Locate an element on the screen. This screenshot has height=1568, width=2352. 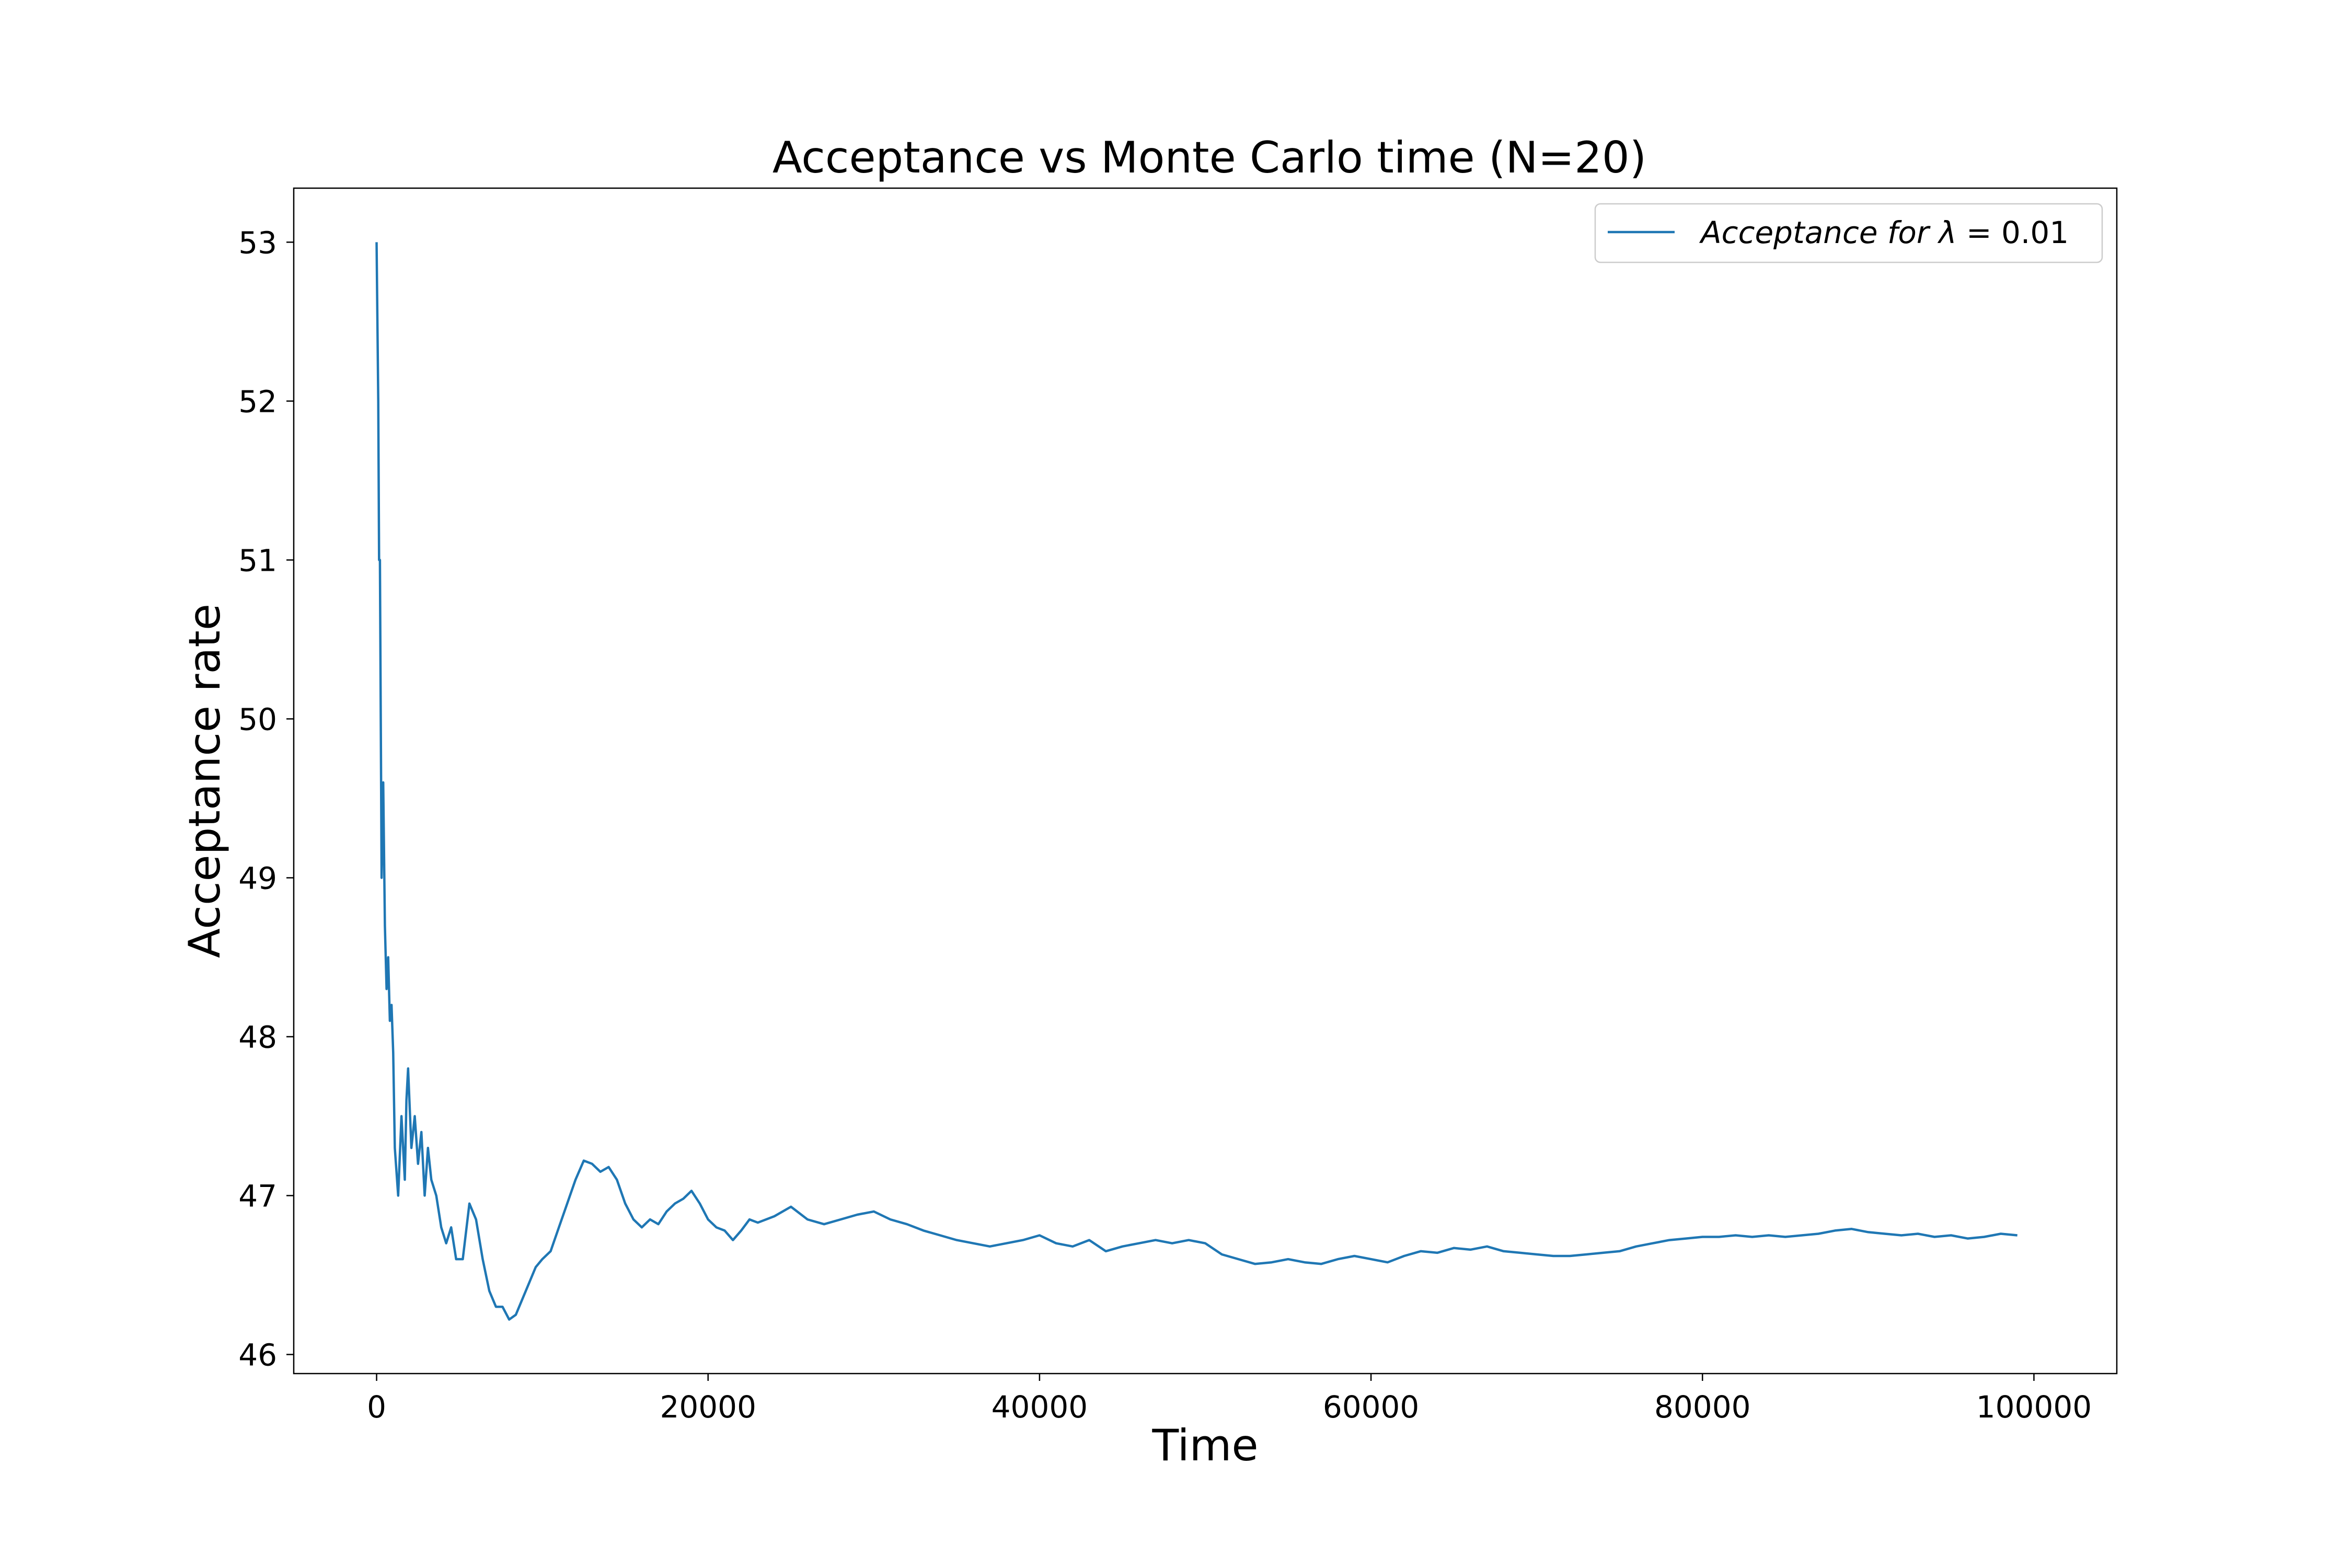
legend: Acceptance for λ = 0.01 is located at coordinates (1848, 233).